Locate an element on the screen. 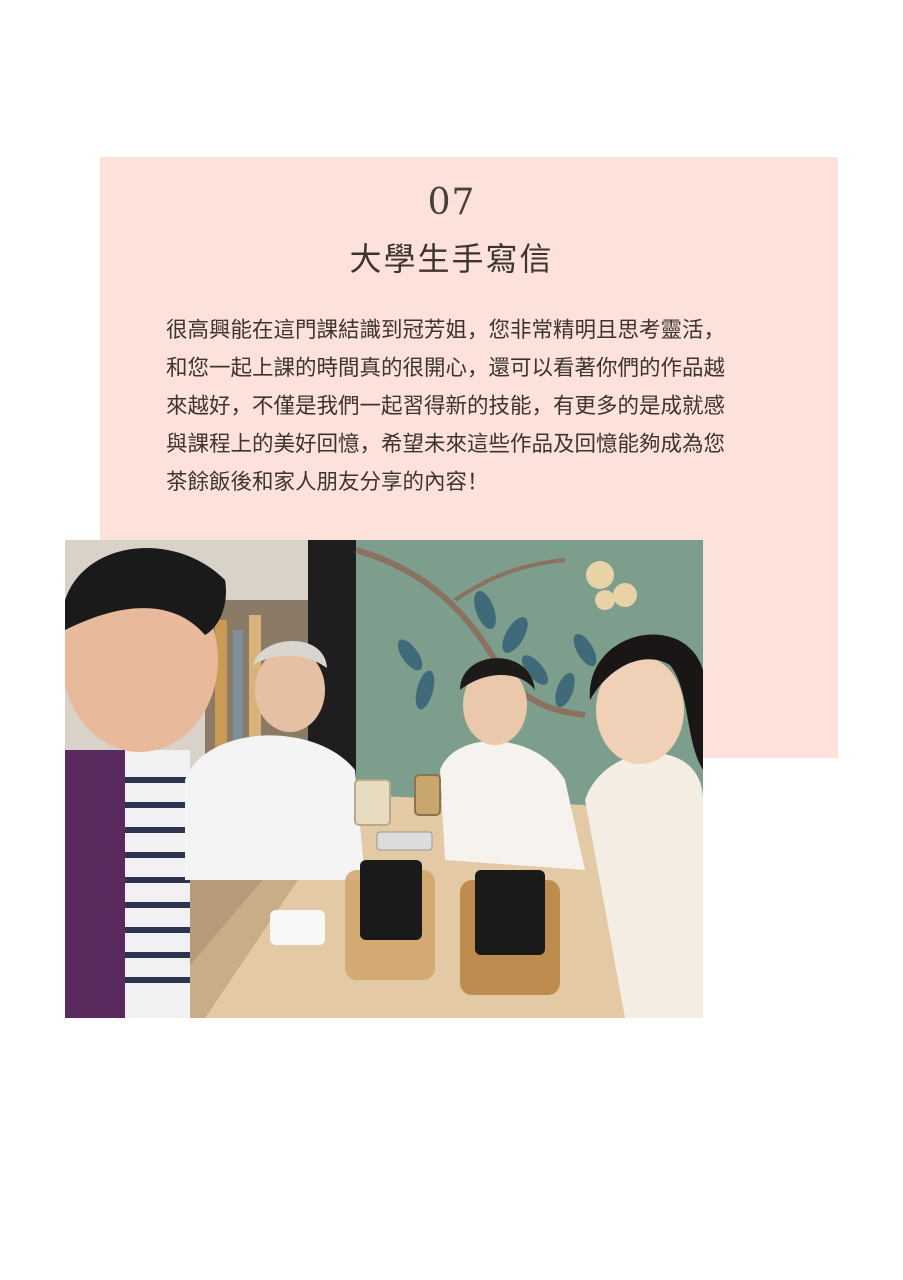 This screenshot has height=1280, width=903. letter-line: 茶餘飯後和家人朋友分享的內容！ is located at coordinates (327, 482).